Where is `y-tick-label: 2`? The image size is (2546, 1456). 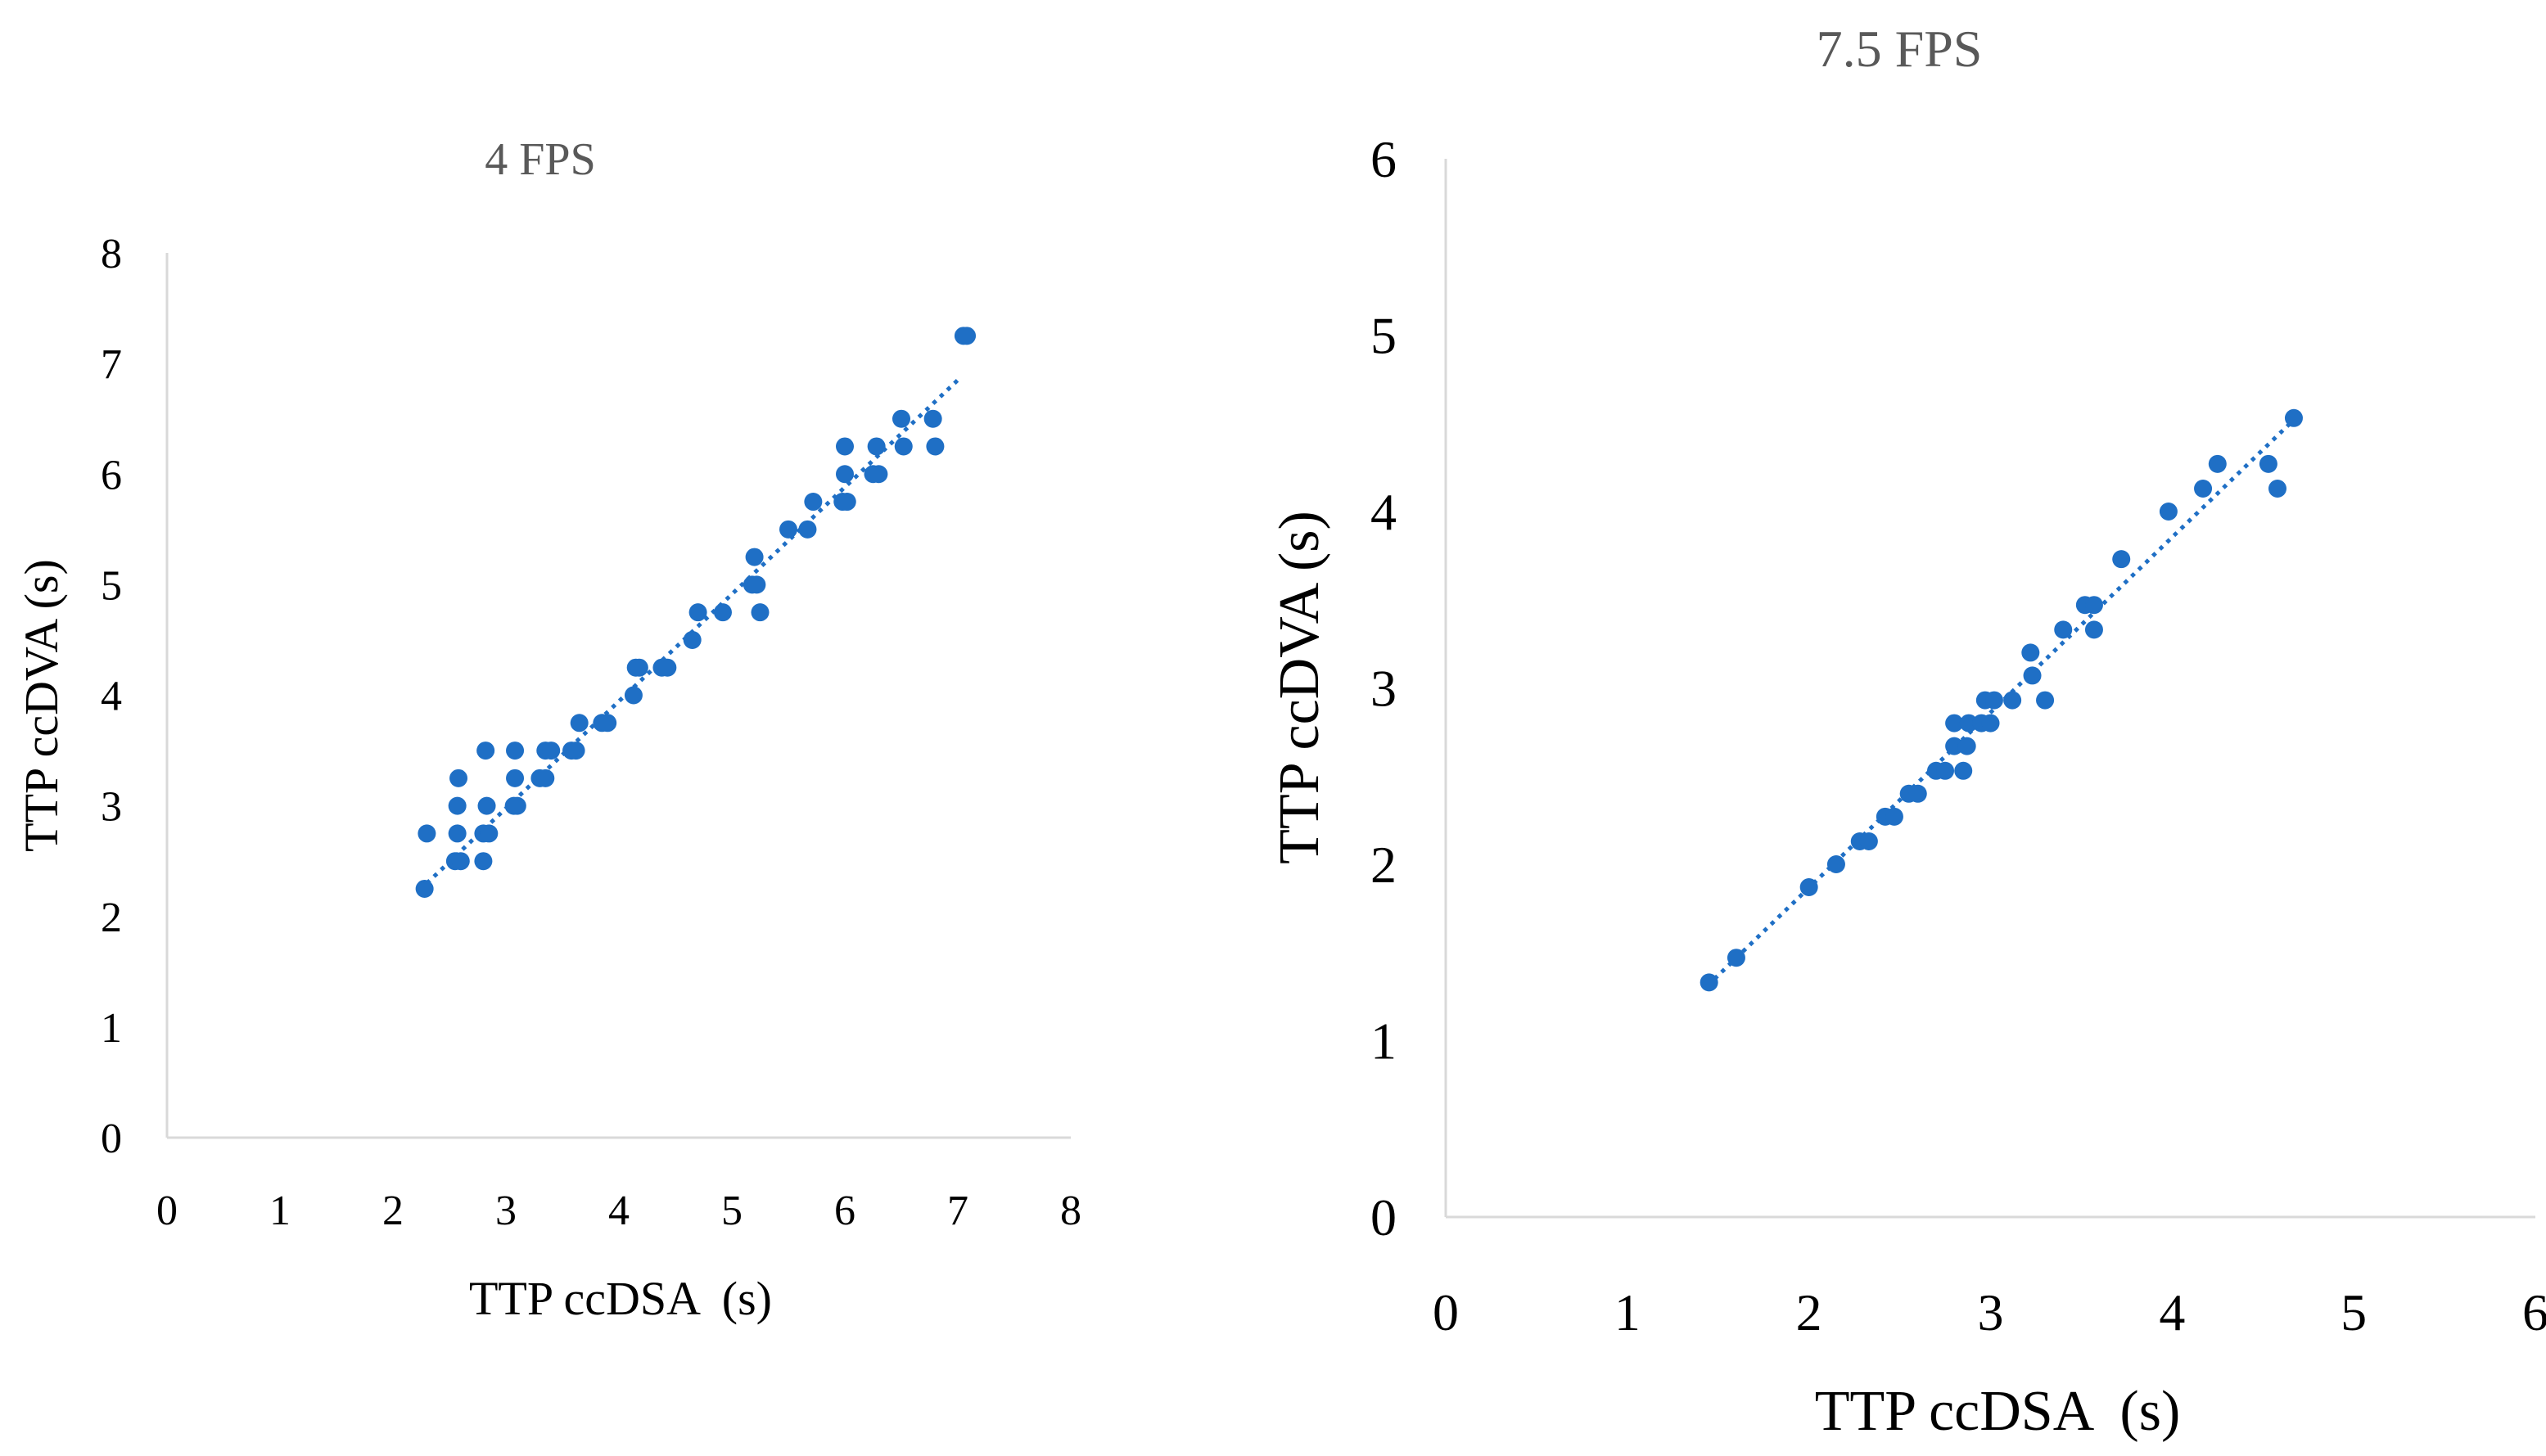
y-tick-label: 2 is located at coordinates (111, 918).